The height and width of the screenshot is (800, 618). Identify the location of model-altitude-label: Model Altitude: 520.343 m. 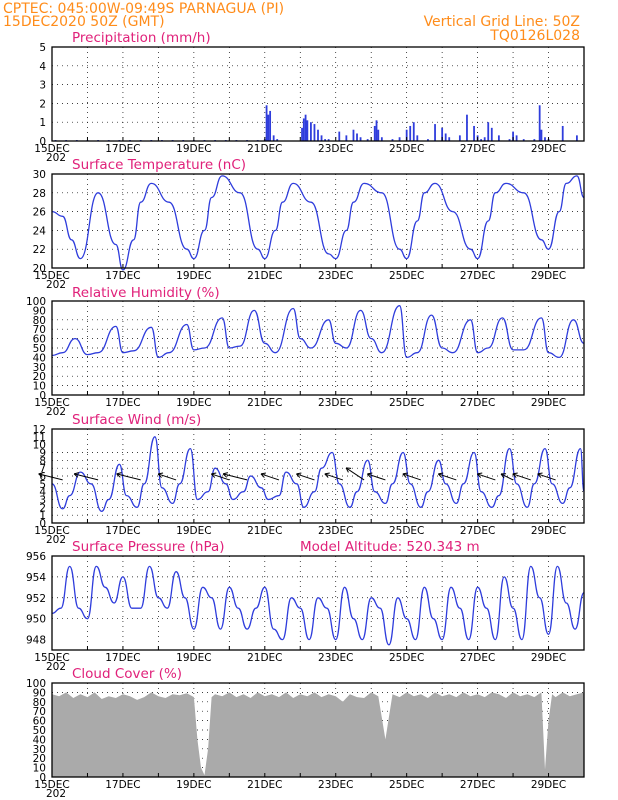
(390, 547).